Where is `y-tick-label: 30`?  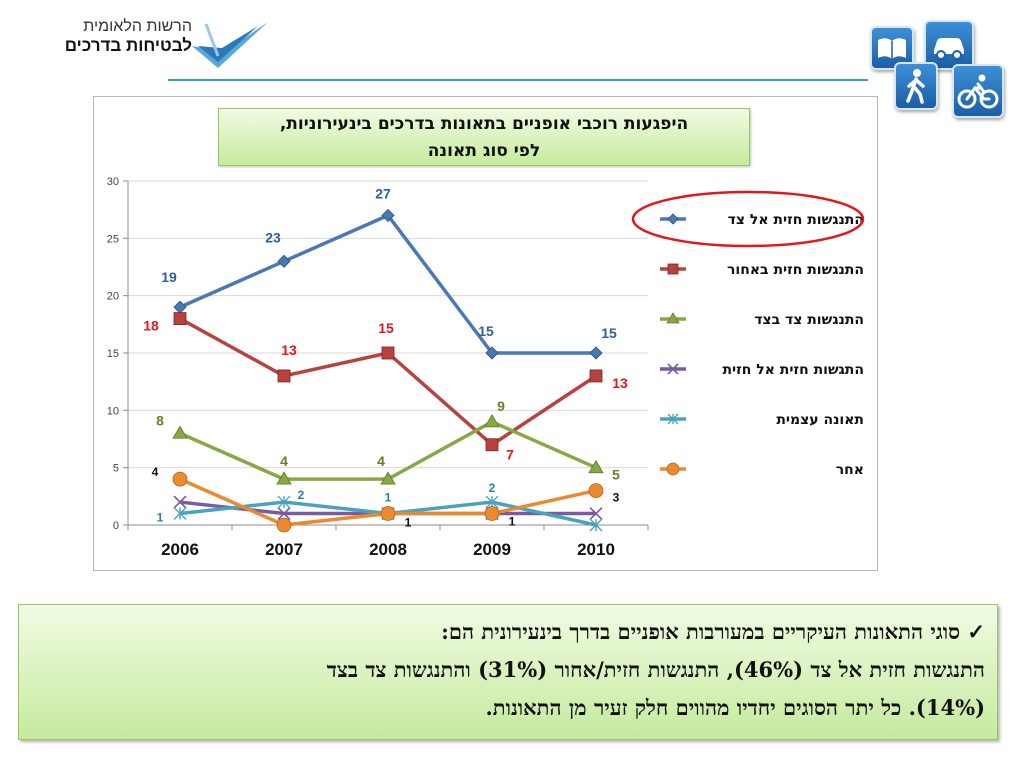
y-tick-label: 30 is located at coordinates (113, 182).